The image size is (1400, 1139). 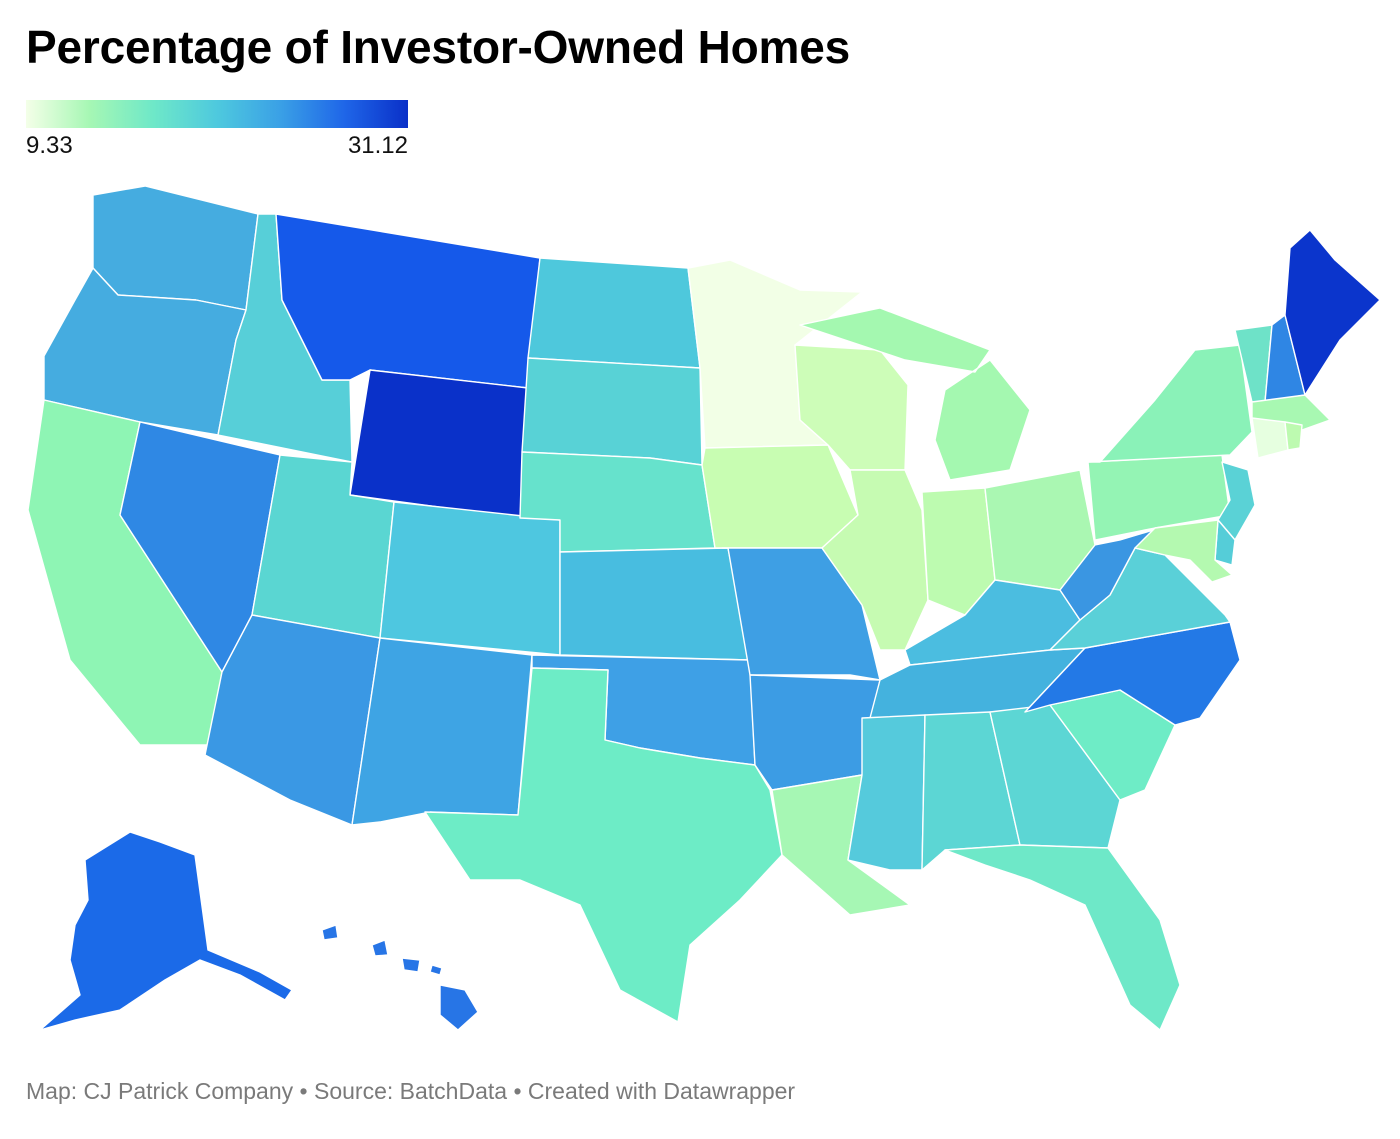 What do you see at coordinates (470, 578) in the screenshot?
I see `state-colorado` at bounding box center [470, 578].